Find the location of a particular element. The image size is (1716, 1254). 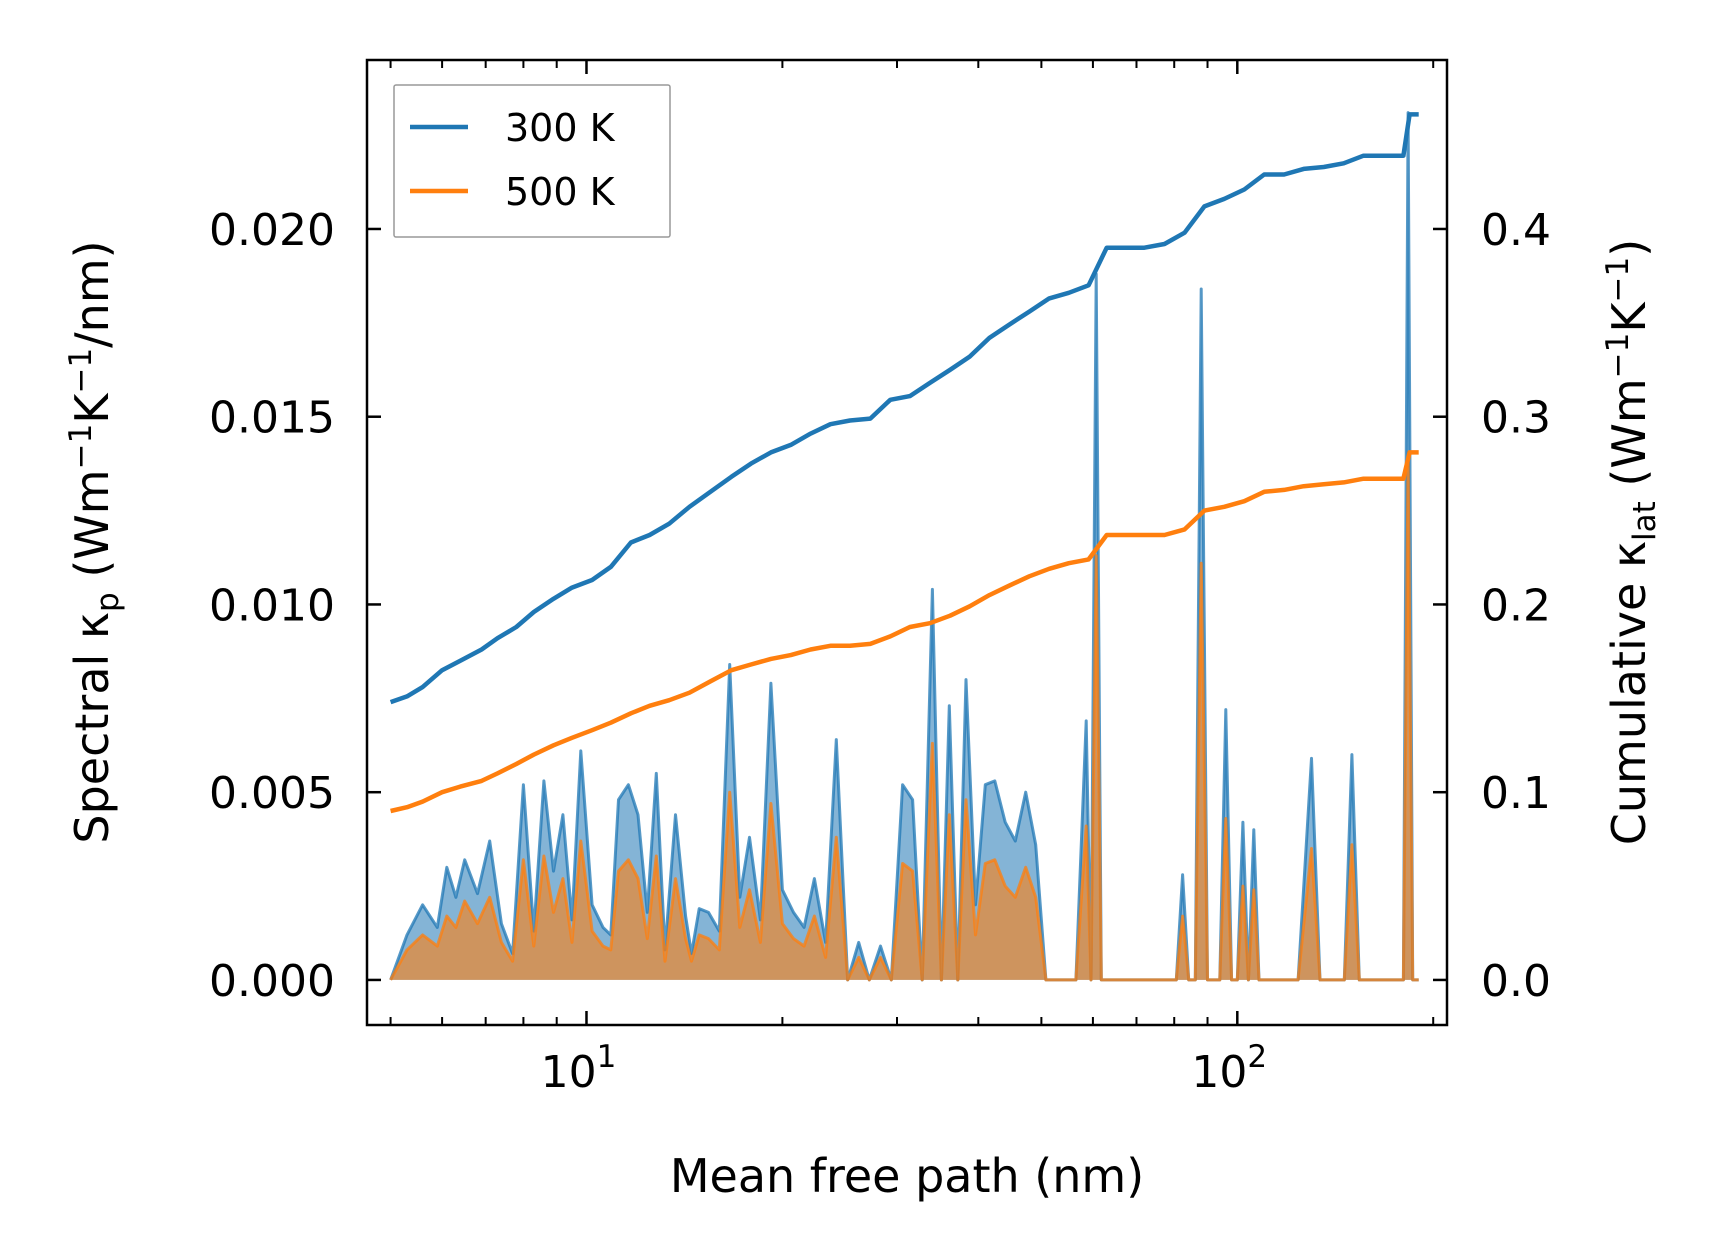

y-right-unit-open: (Wm is located at coordinates (1629, 439).